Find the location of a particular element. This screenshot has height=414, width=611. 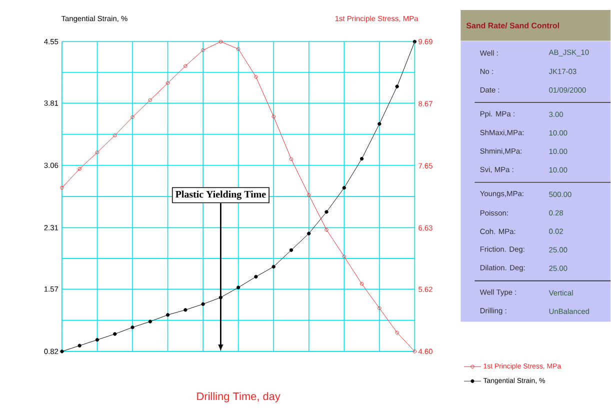

annotation: Plastic Yielding Time is located at coordinates (221, 195).